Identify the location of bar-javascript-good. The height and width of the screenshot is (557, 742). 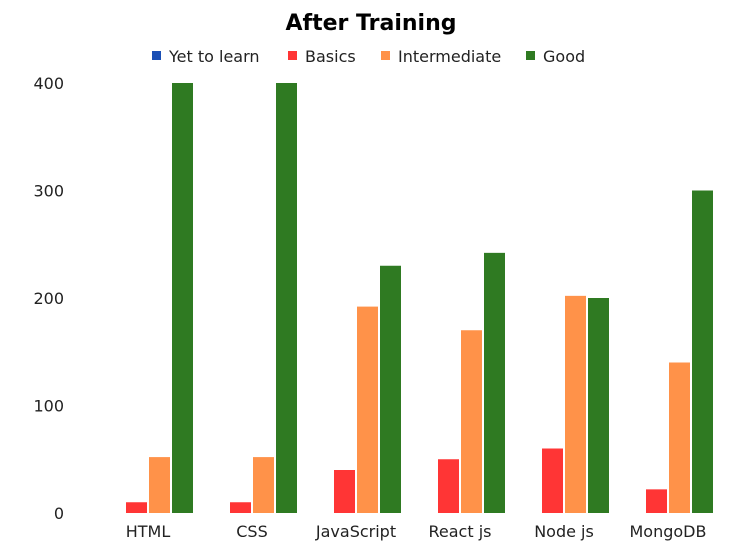
(390, 389).